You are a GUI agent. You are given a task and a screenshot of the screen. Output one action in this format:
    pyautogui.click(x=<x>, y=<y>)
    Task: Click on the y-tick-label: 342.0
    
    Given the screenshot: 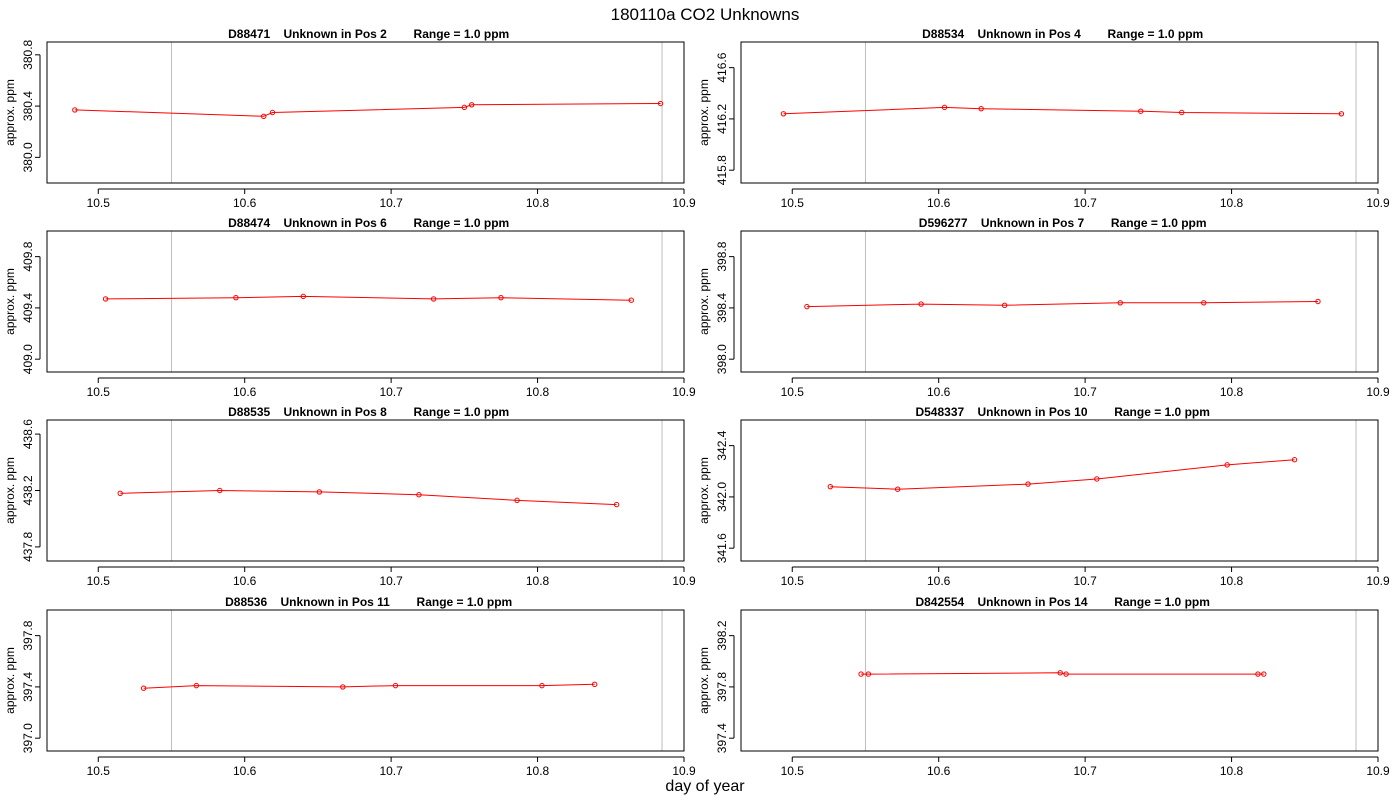 What is the action you would take?
    pyautogui.click(x=722, y=497)
    